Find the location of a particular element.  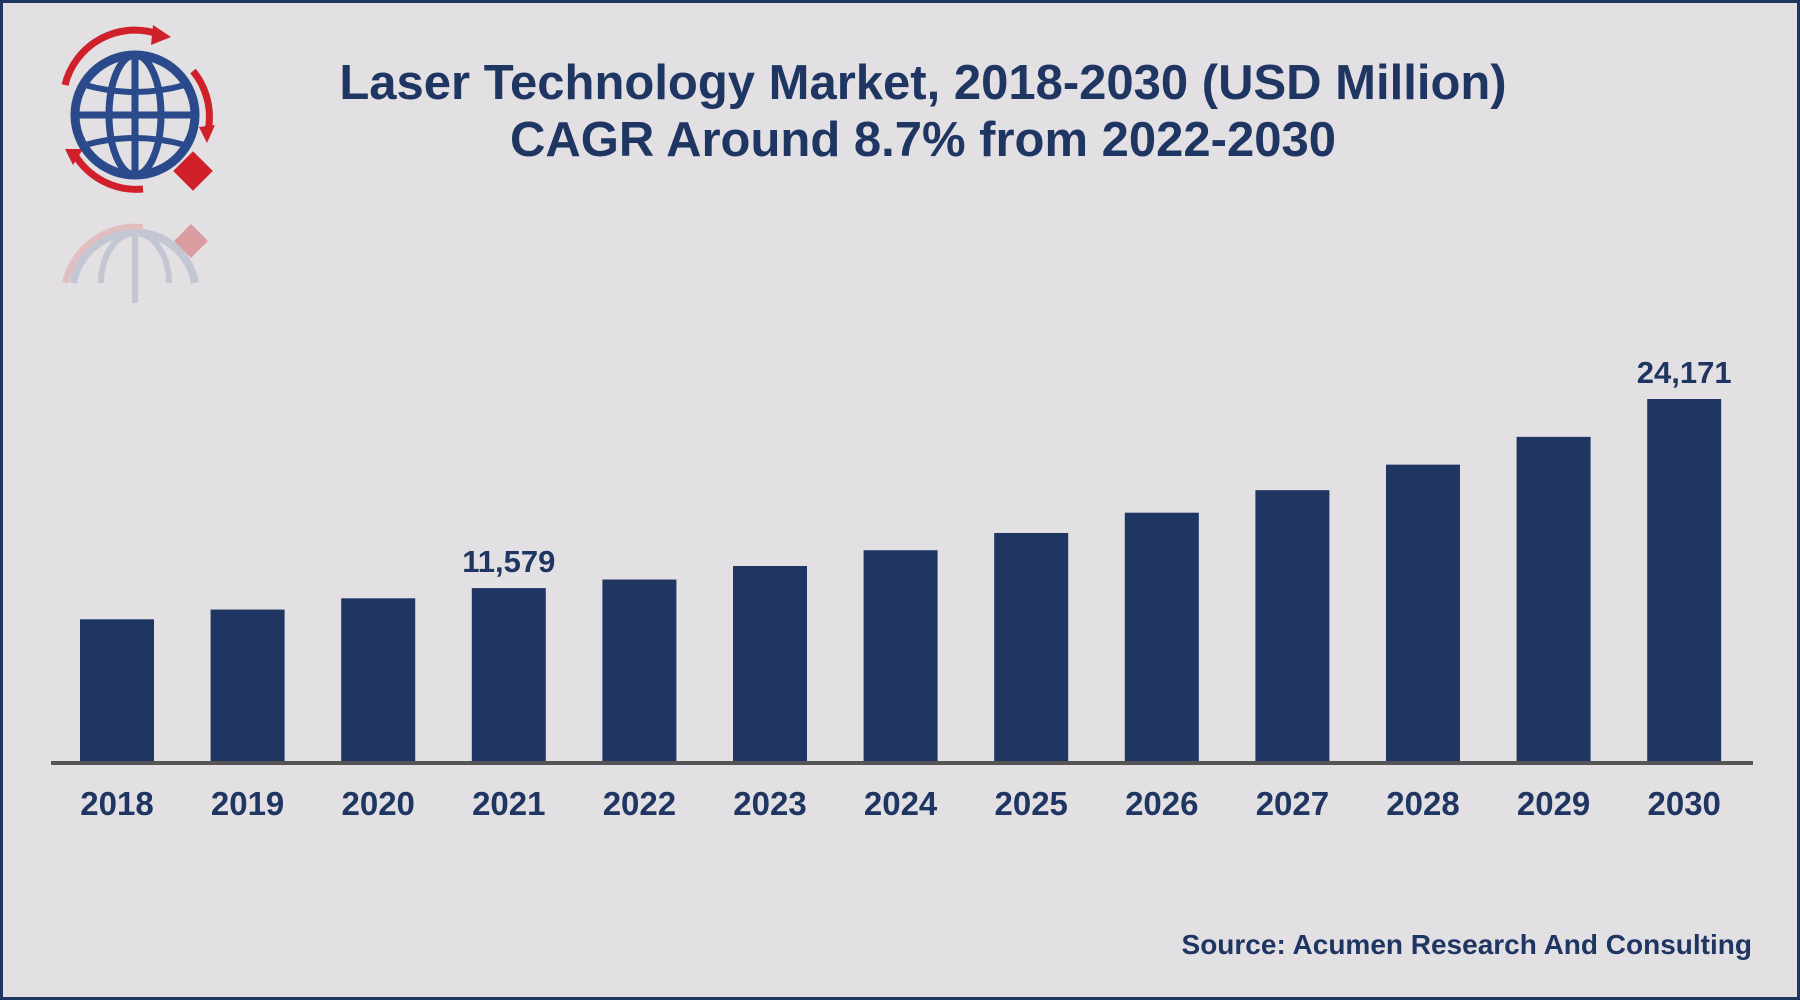

bar-2024 is located at coordinates (900, 656).